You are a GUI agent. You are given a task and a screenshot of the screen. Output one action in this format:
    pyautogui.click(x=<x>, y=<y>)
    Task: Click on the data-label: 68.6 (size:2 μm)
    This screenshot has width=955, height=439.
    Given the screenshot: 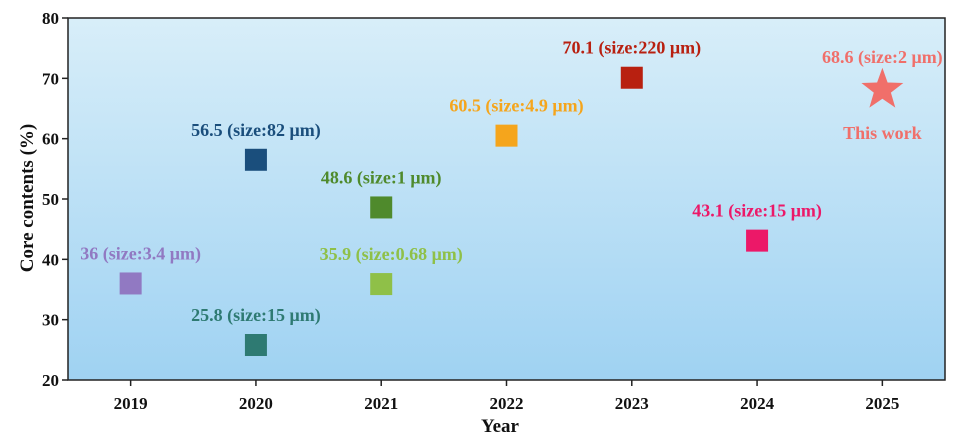 What is the action you would take?
    pyautogui.click(x=882, y=57)
    